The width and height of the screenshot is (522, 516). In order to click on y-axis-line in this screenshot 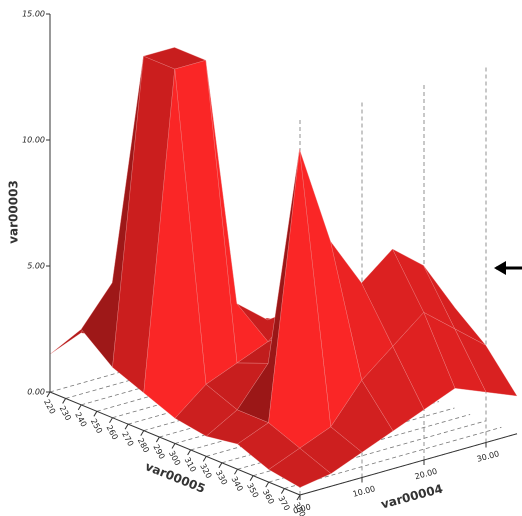, I will do `click(408, 464)`.